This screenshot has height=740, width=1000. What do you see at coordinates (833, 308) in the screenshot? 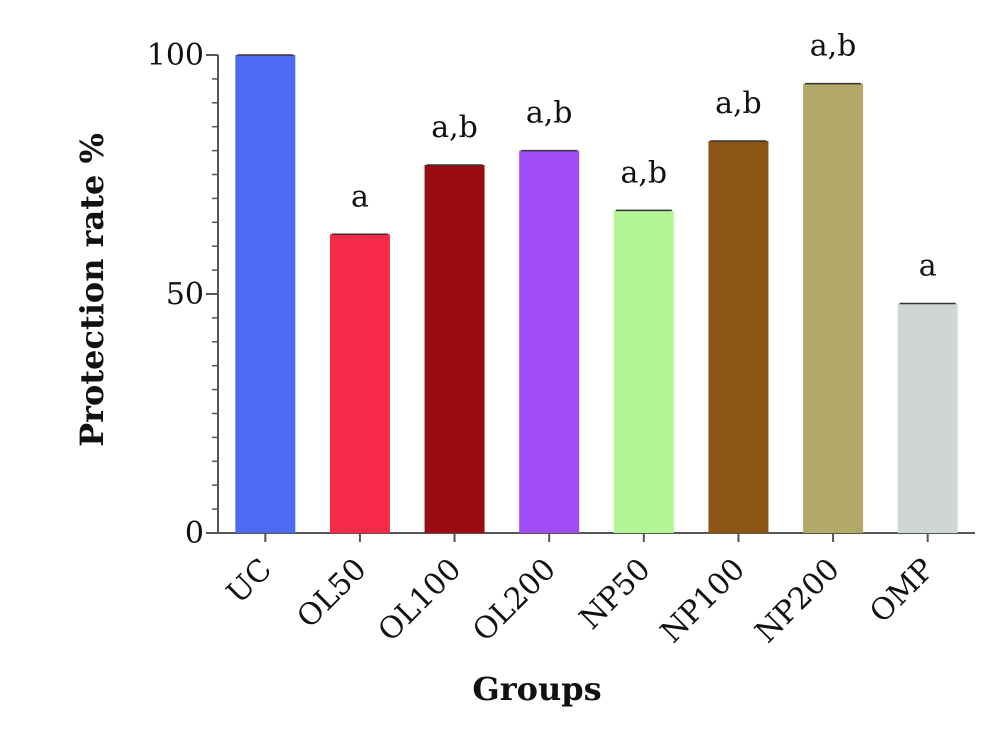
I see `bar-np200` at bounding box center [833, 308].